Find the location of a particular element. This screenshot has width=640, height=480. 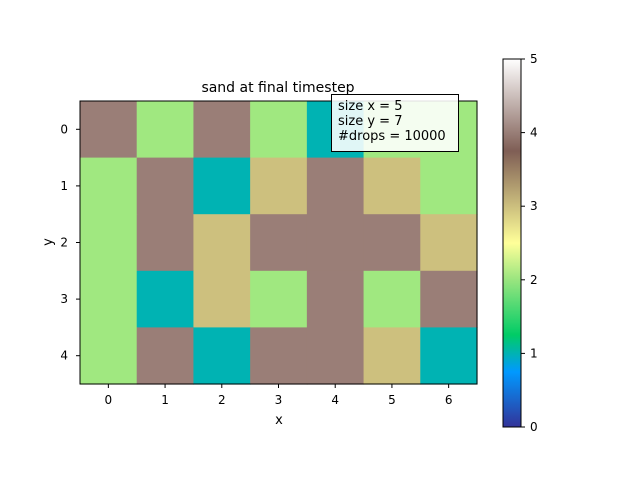

heatmap-cell-r3-c0 is located at coordinates (109, 299).